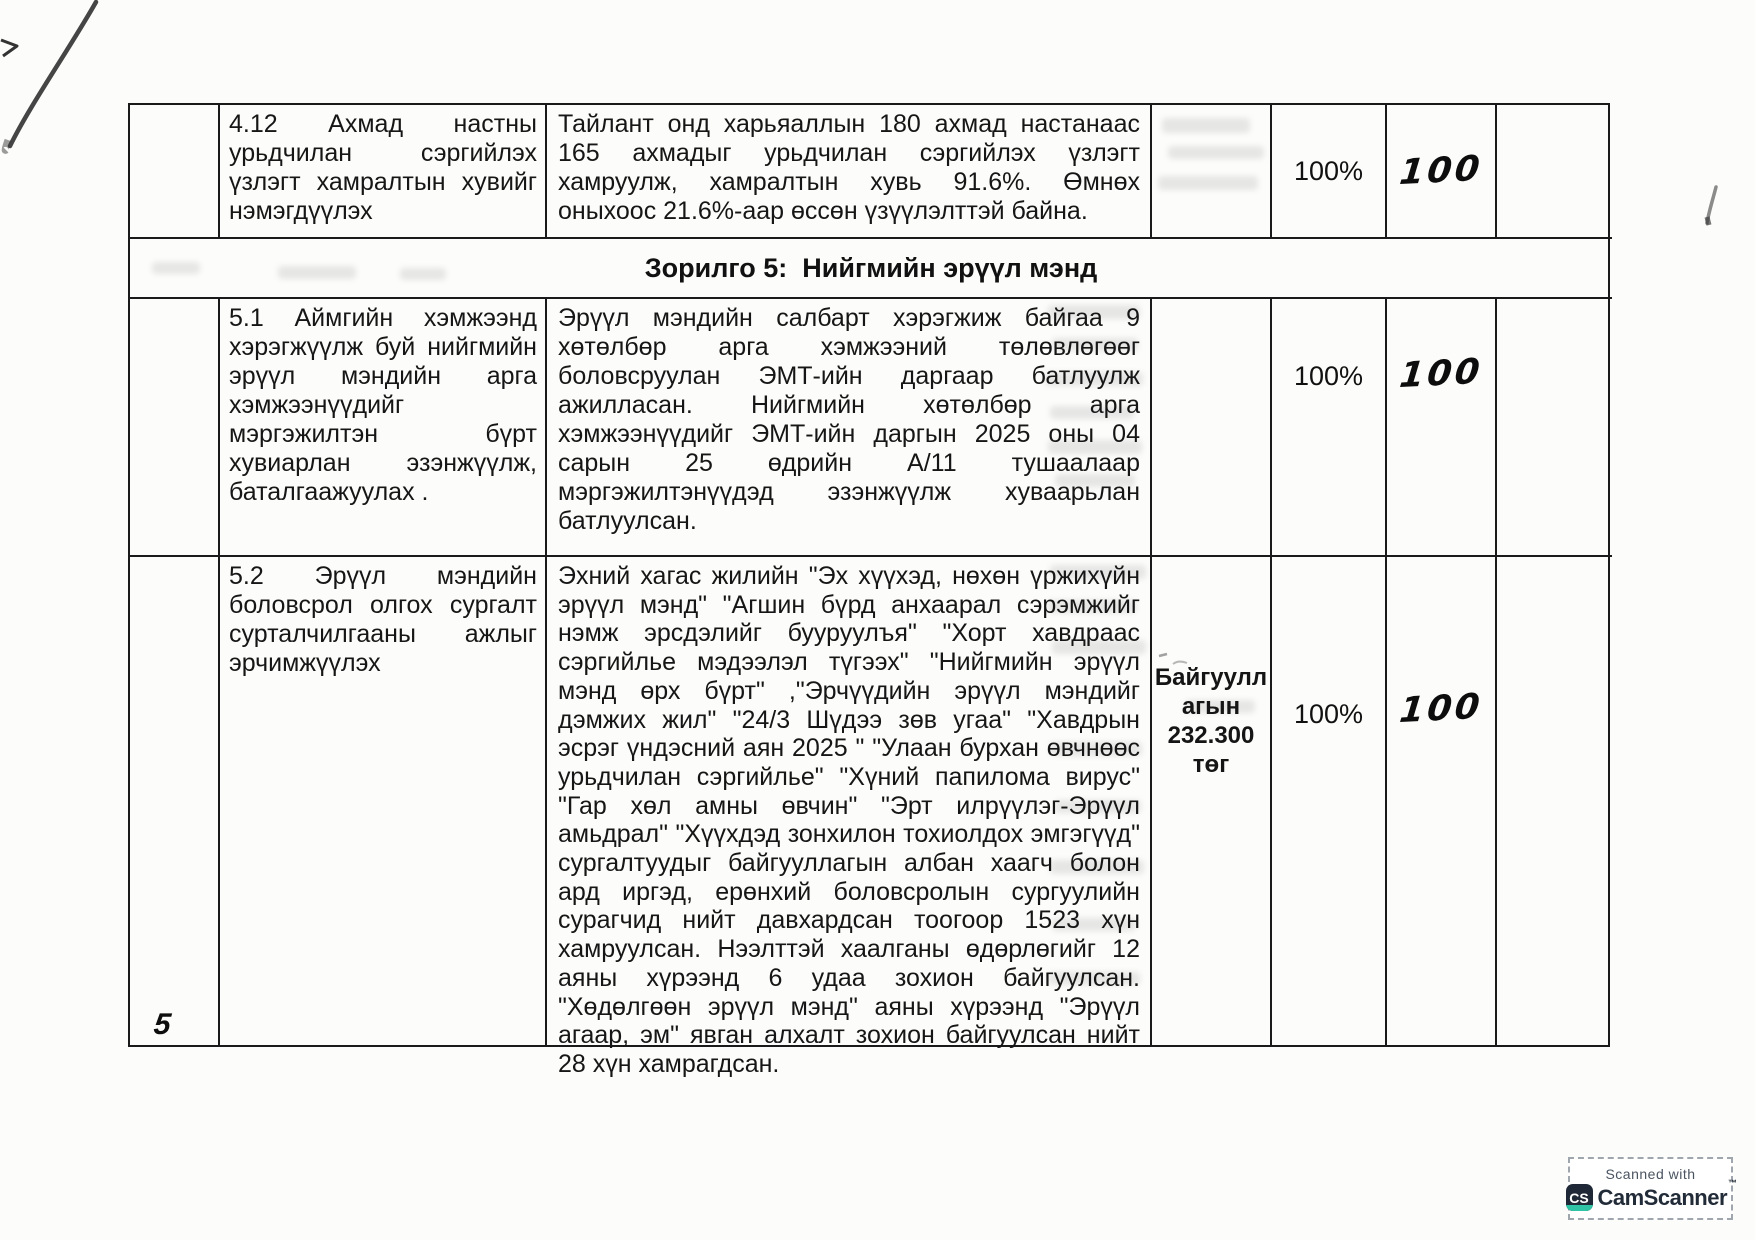 This screenshot has width=1755, height=1240. I want to click on camscanner-logo-icon: CS, so click(1579, 1197).